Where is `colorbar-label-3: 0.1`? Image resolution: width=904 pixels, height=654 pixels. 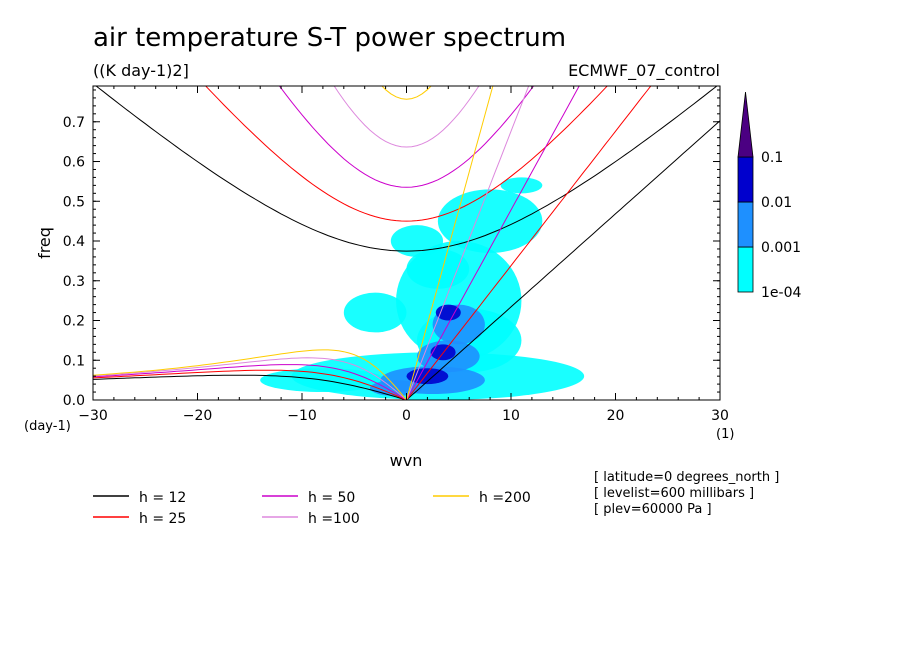
colorbar-label-3: 0.1 is located at coordinates (772, 158).